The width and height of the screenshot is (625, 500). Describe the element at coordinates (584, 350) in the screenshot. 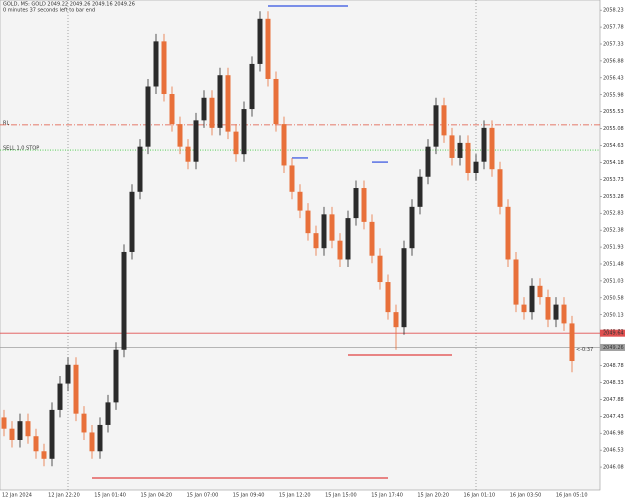

I see `countdown: <-0:37` at that location.